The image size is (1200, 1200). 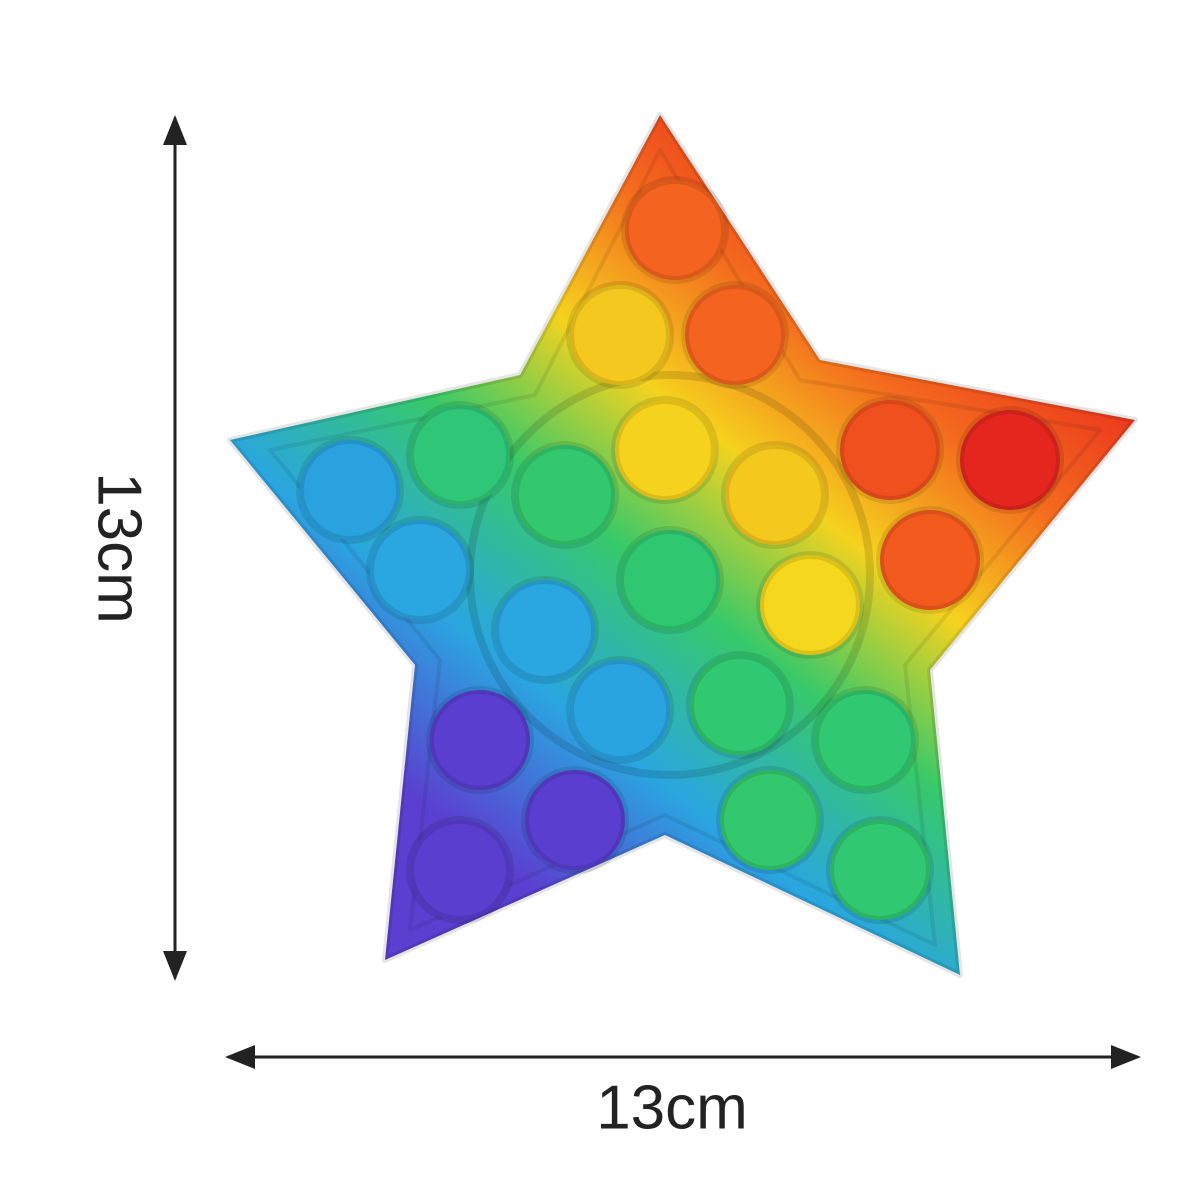 I want to click on height-dimension: 13cm, so click(x=136, y=548).